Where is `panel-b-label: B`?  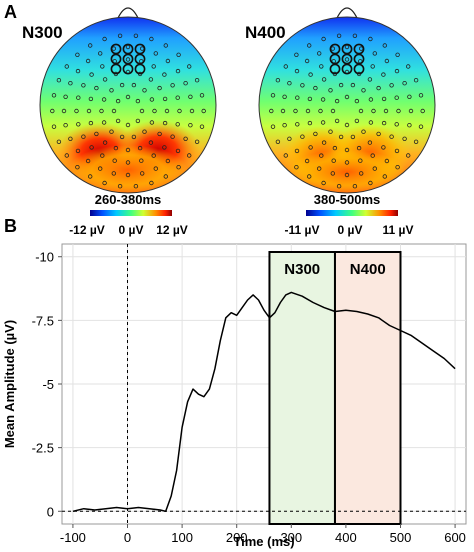 panel-b-label: B is located at coordinates (10, 226).